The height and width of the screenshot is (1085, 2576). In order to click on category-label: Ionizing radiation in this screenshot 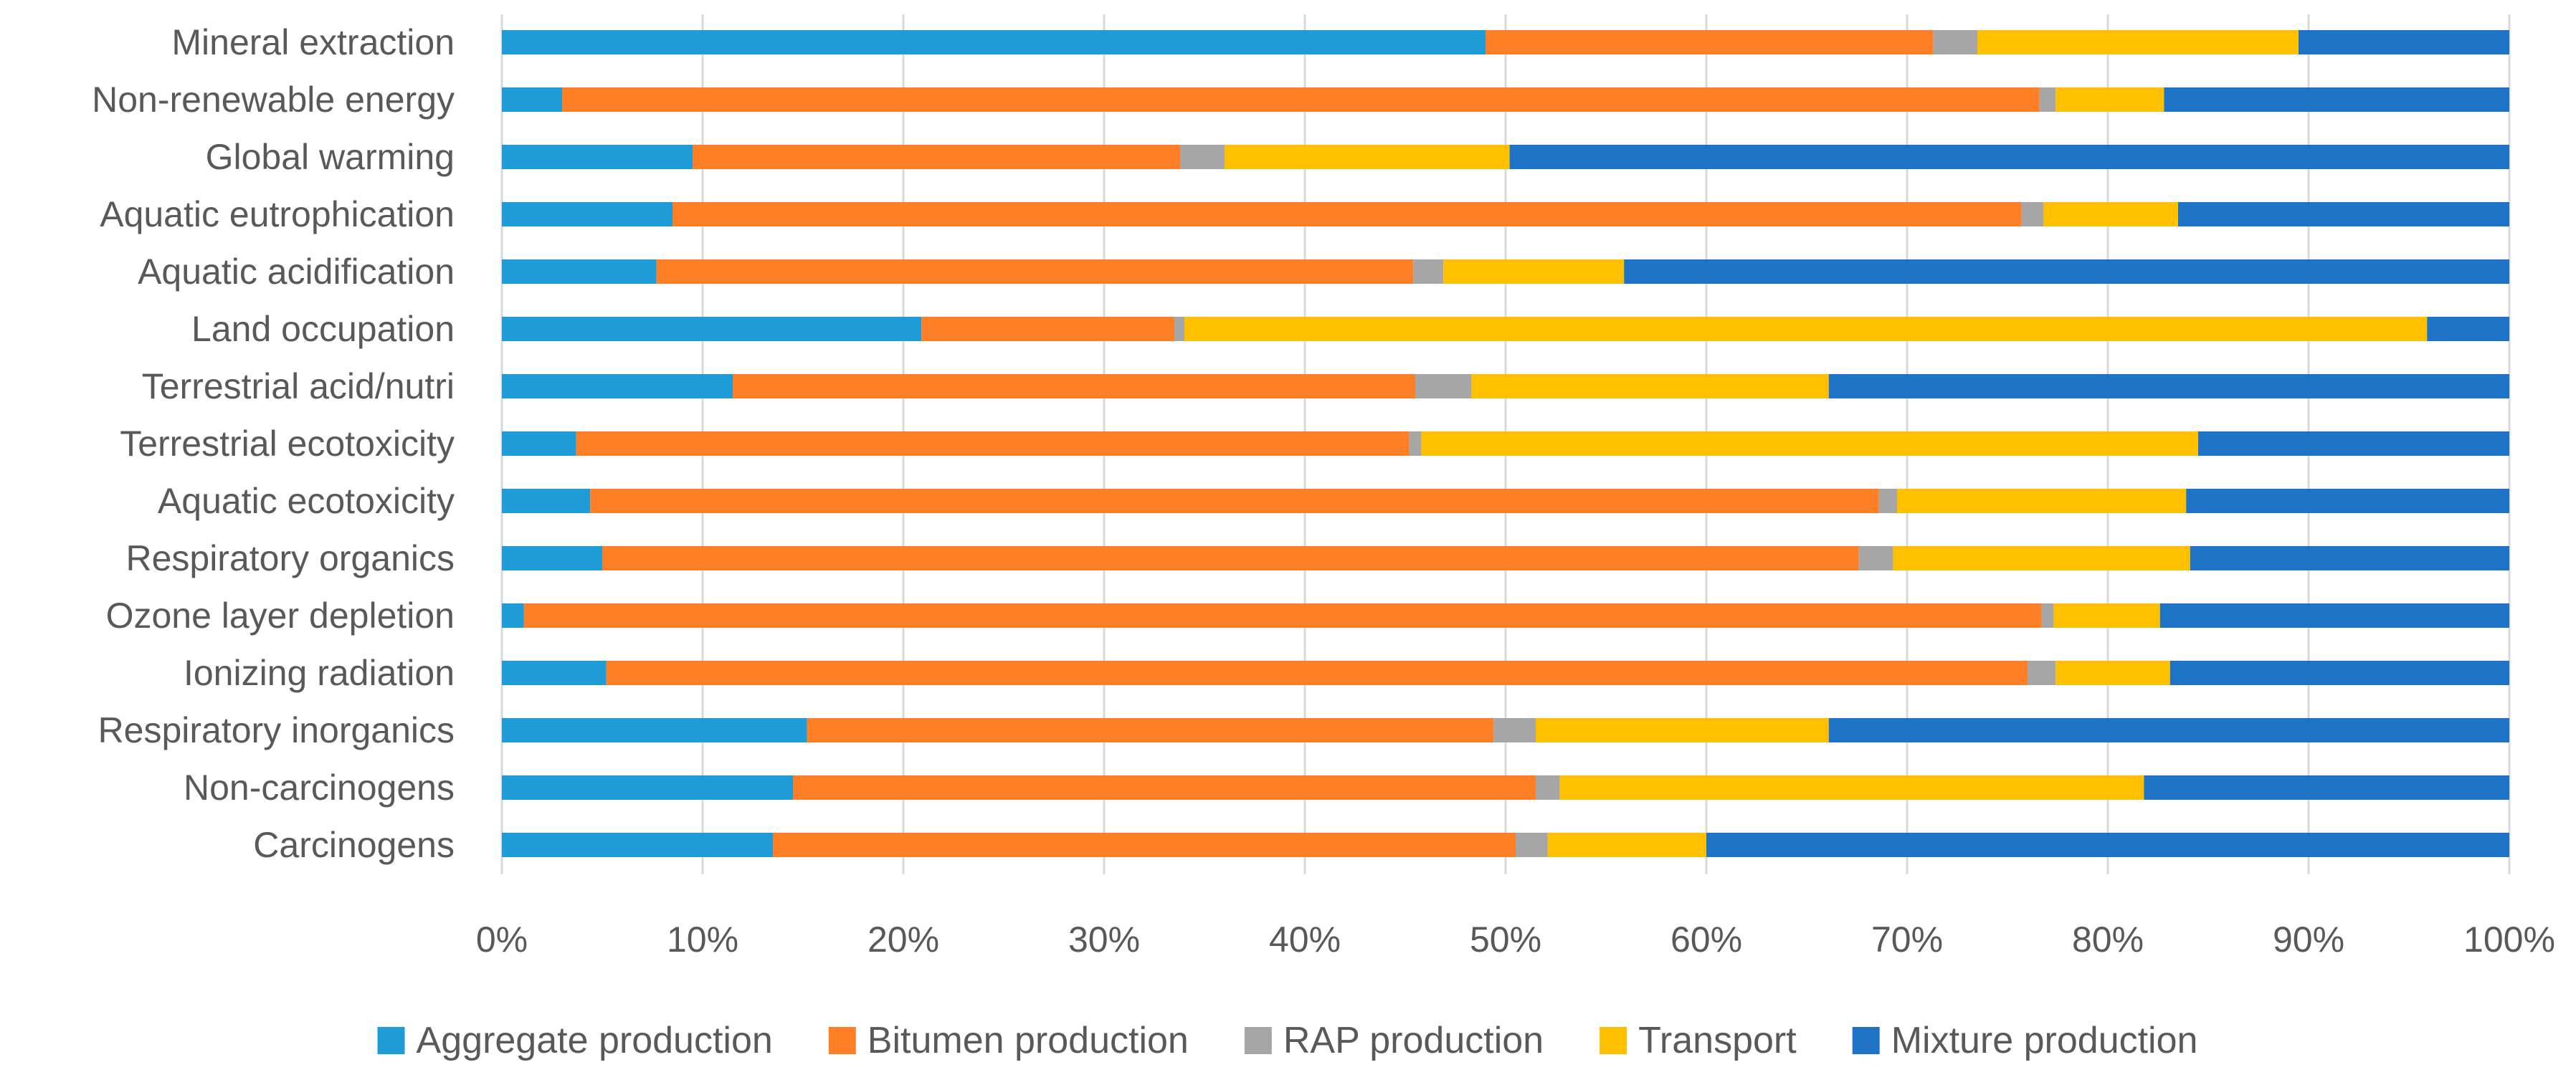, I will do `click(320, 673)`.